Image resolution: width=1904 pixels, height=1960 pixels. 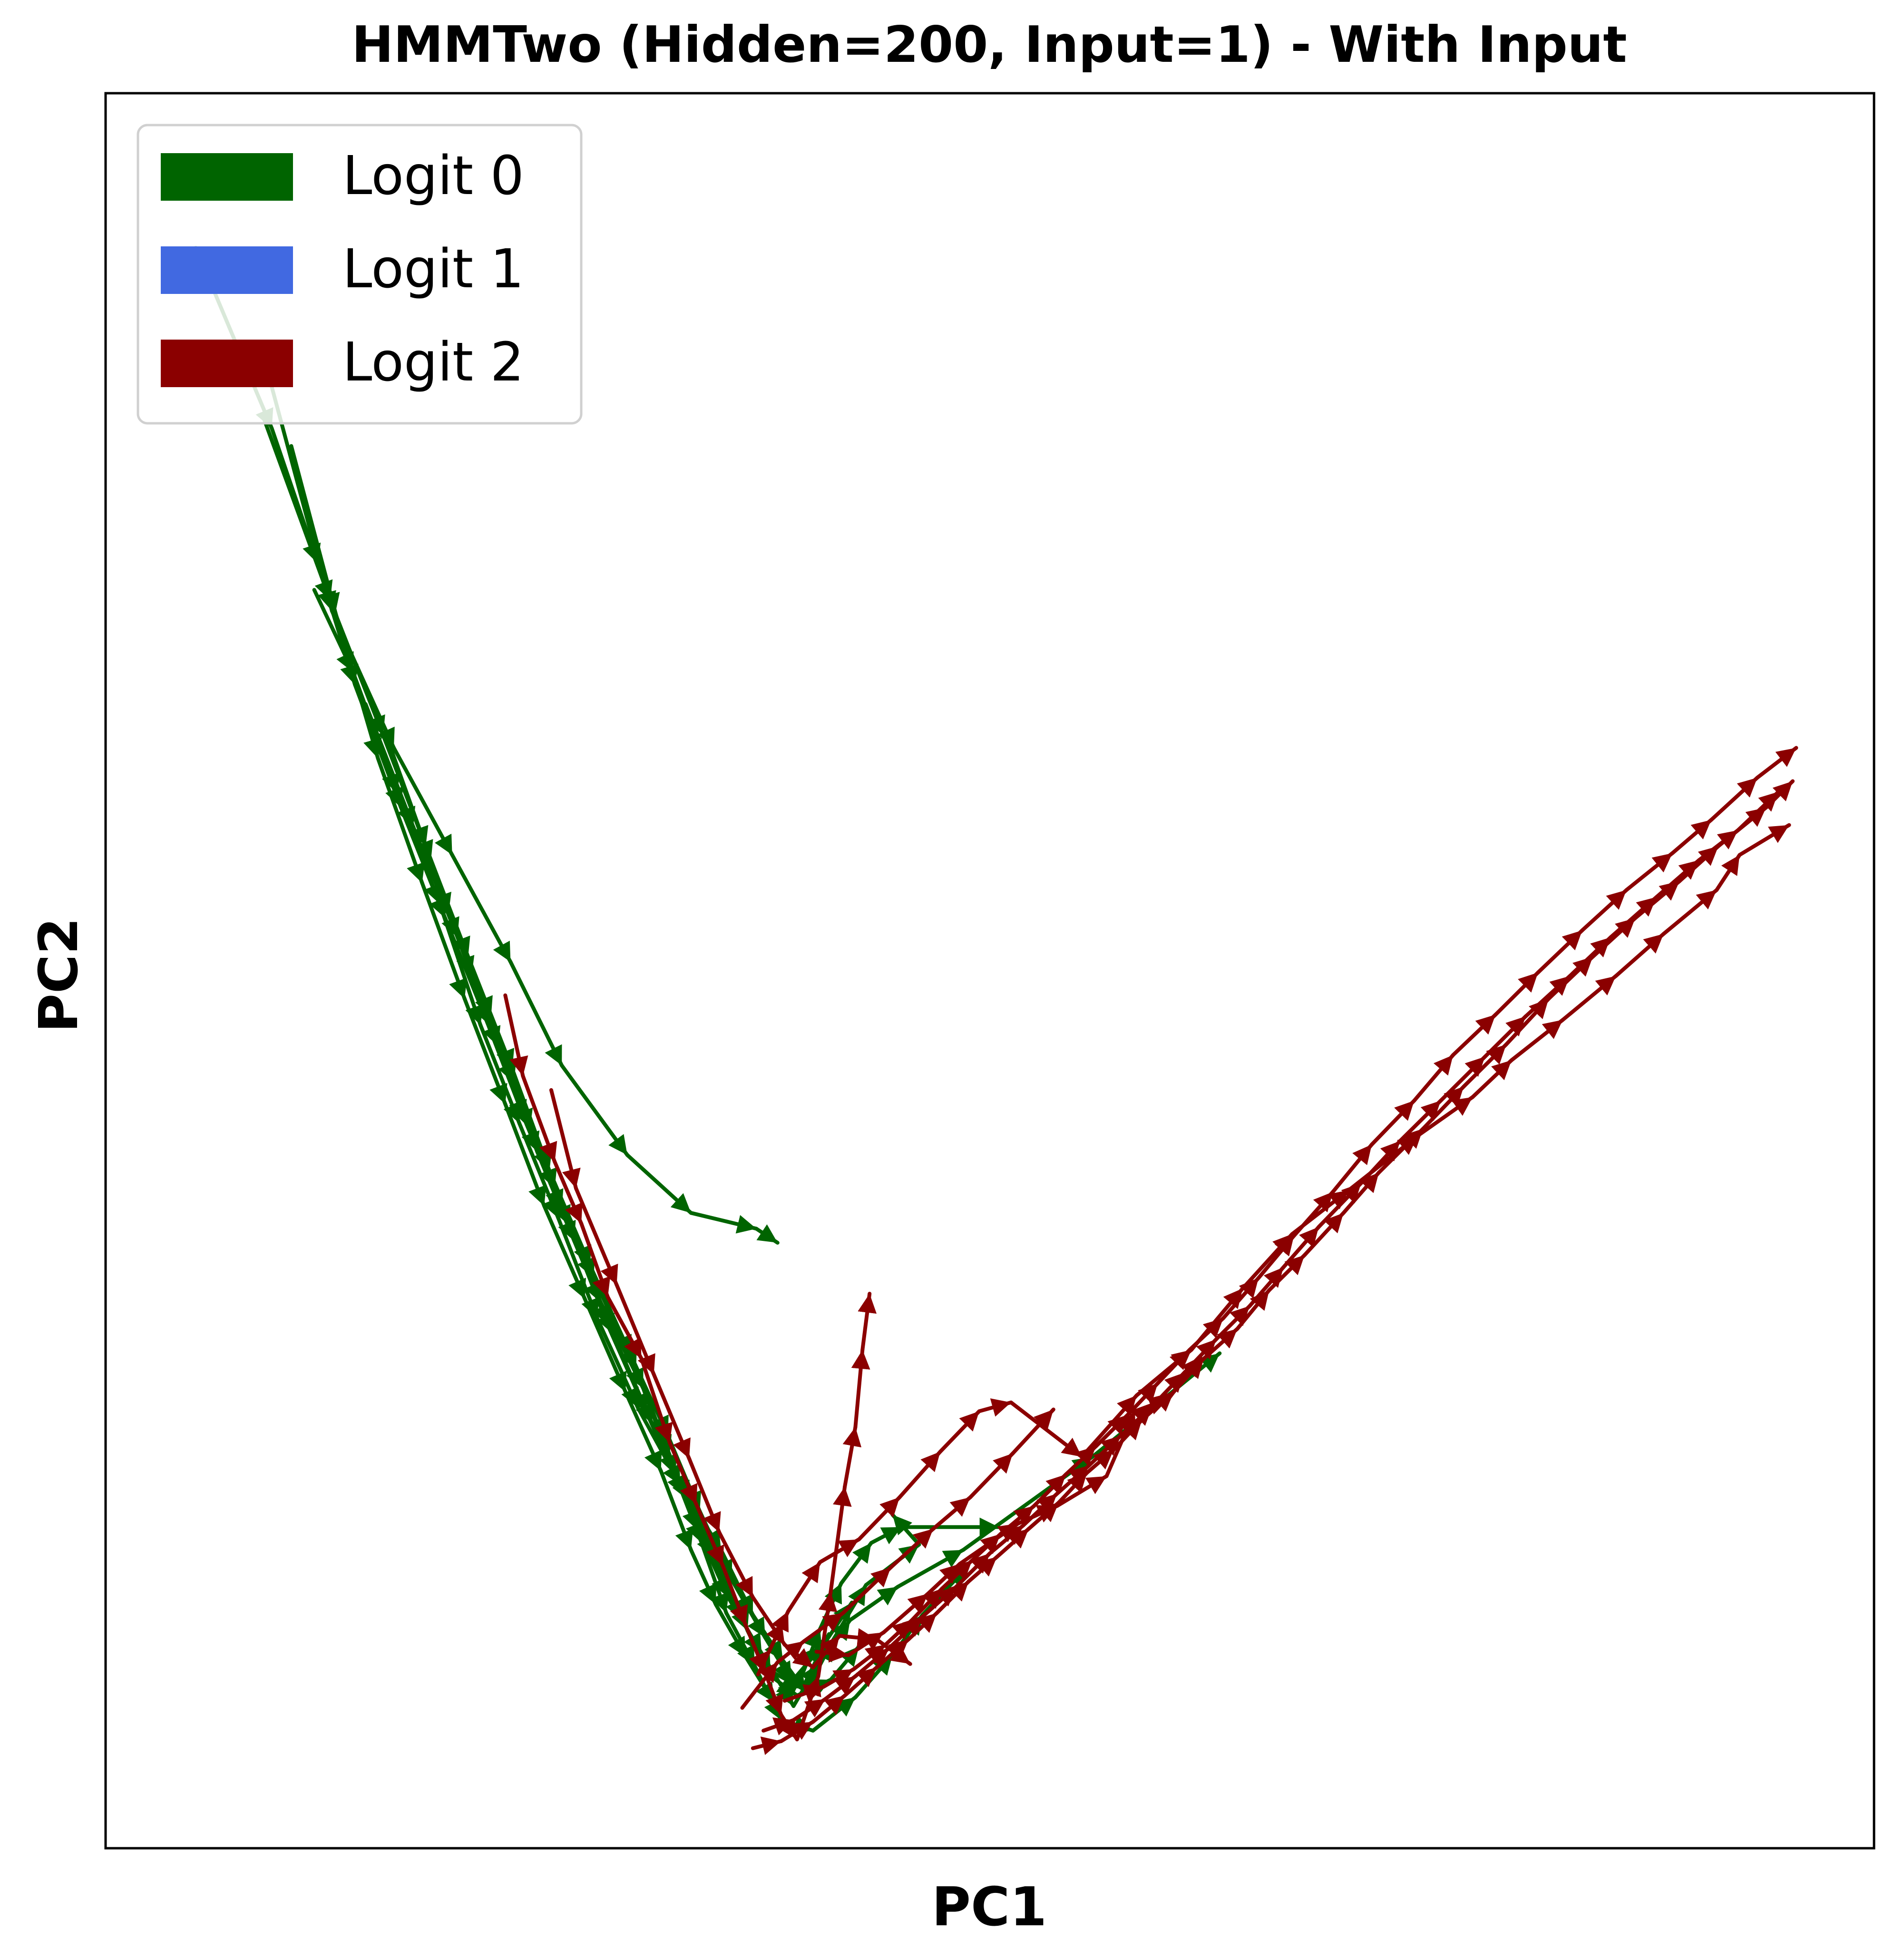 What do you see at coordinates (989, 1907) in the screenshot?
I see `x-axis-label: PC1` at bounding box center [989, 1907].